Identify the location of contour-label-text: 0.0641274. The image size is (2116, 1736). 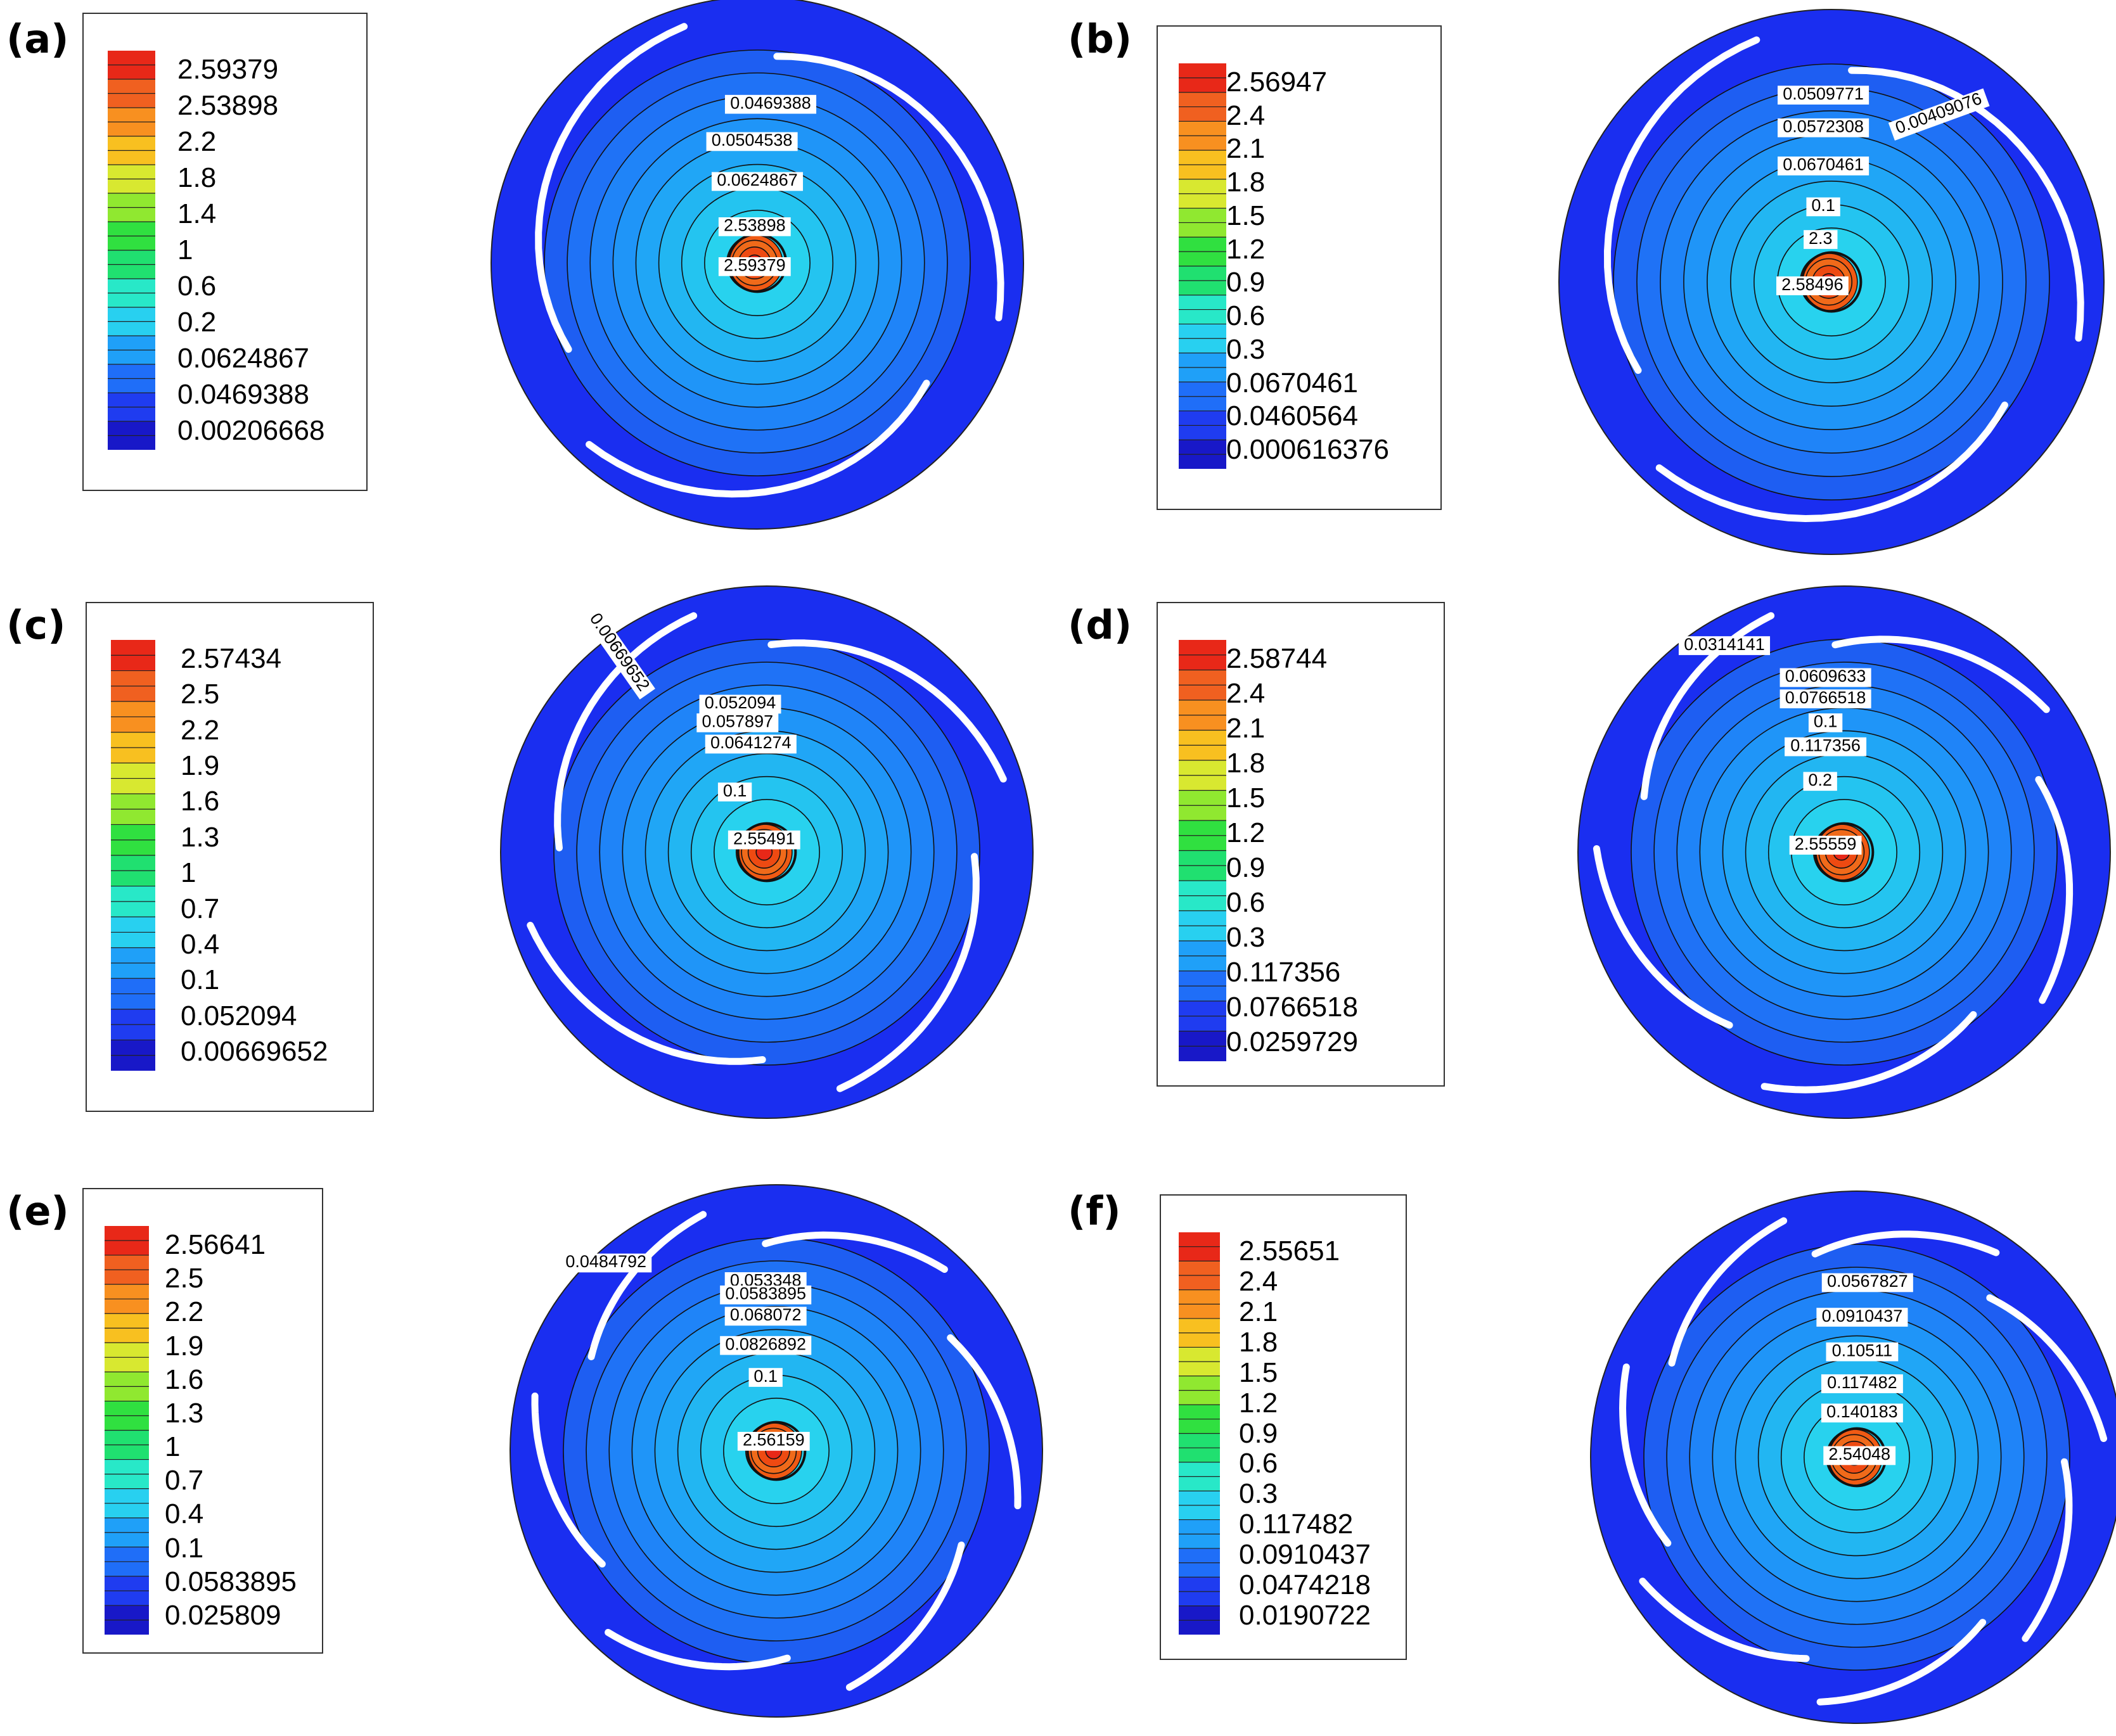
(751, 742).